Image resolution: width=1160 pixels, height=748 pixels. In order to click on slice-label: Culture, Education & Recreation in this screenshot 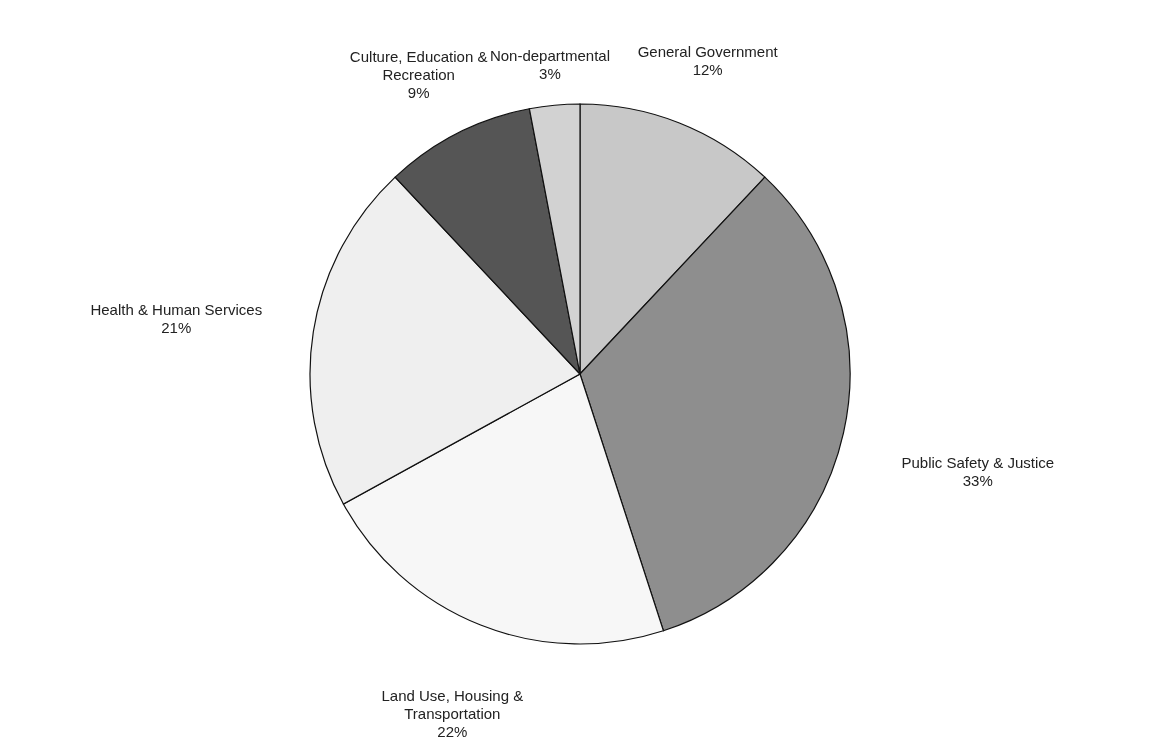, I will do `click(418, 66)`.